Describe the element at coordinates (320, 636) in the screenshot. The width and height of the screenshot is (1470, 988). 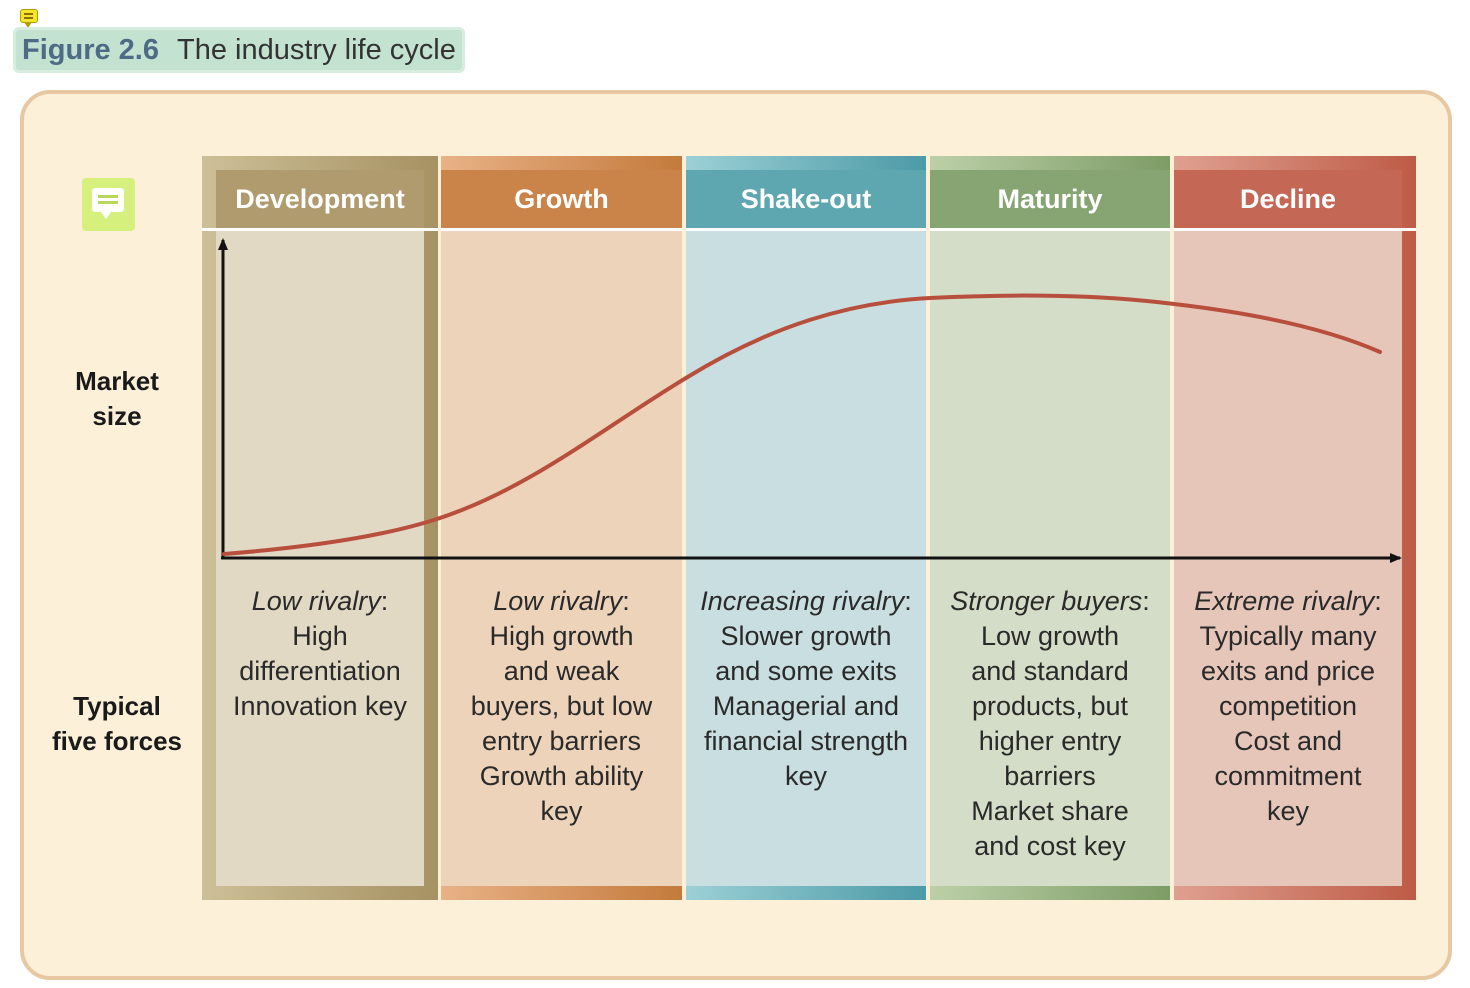
I see `force-line: High` at that location.